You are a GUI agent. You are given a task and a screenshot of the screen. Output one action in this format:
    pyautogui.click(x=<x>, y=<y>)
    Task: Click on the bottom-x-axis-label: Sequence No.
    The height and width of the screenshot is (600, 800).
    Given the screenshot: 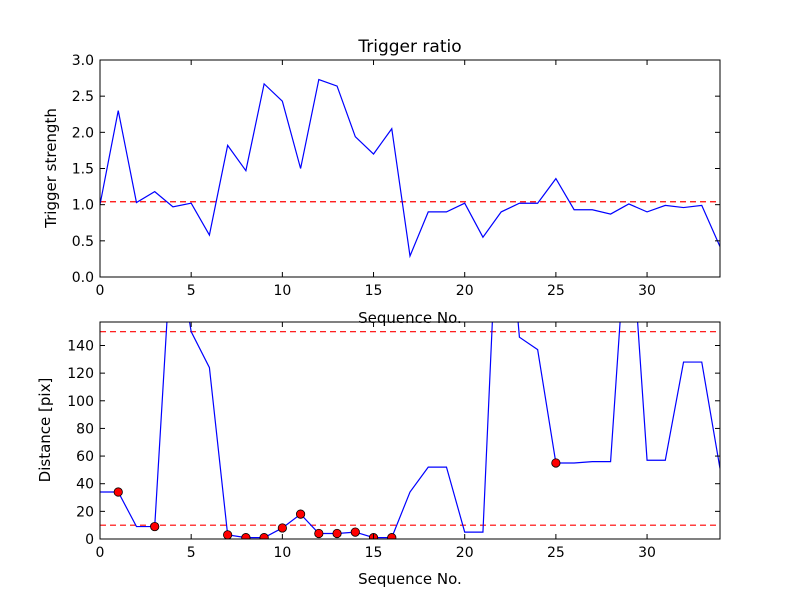 What is the action you would take?
    pyautogui.click(x=410, y=579)
    